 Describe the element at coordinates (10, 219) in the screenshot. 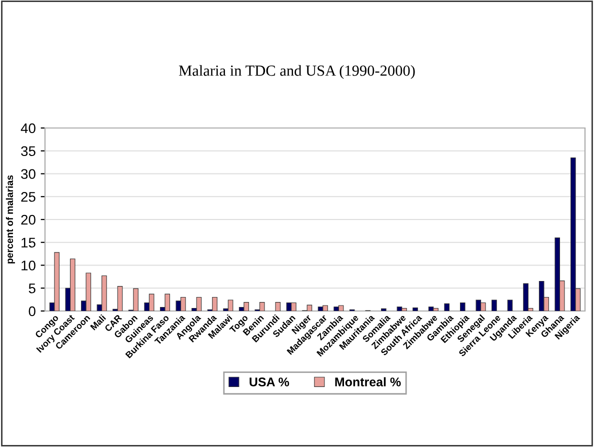

I see `y-axis-title: percent of malarias` at that location.